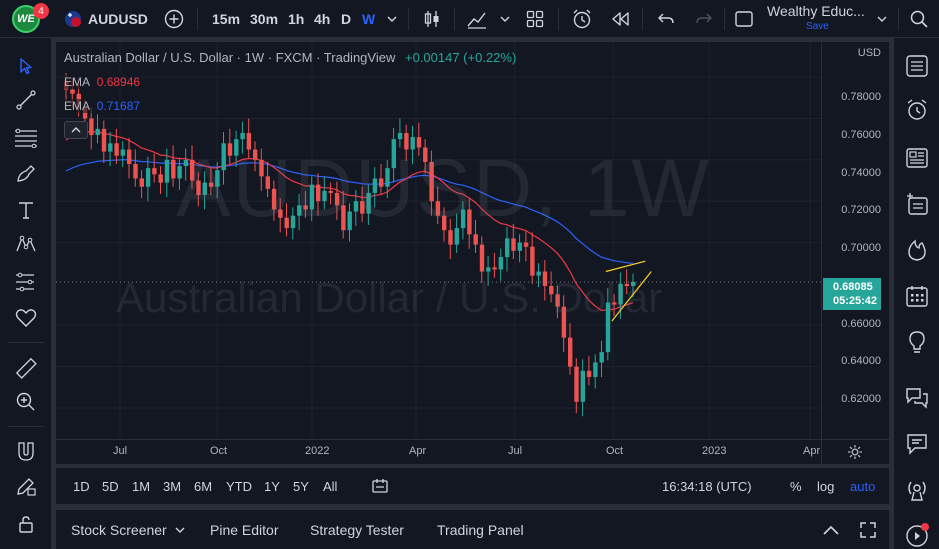  Describe the element at coordinates (118, 82) in the screenshot. I see `ema-value: 0.68946` at that location.